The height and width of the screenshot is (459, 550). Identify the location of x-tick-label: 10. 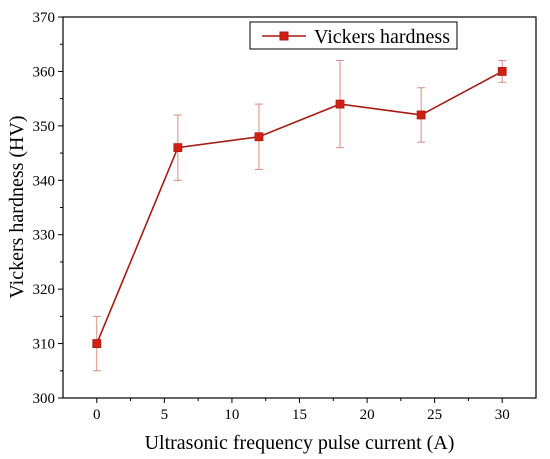
(231, 415).